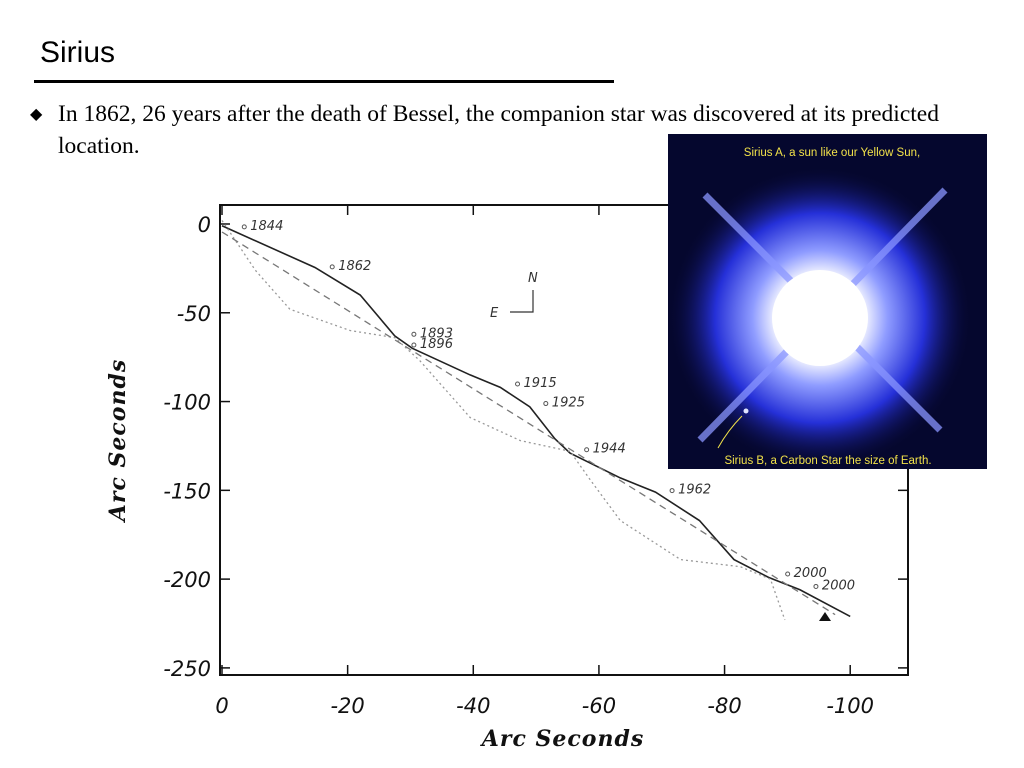 The height and width of the screenshot is (768, 1024). Describe the element at coordinates (568, 403) in the screenshot. I see `epoch-label: 1925` at that location.